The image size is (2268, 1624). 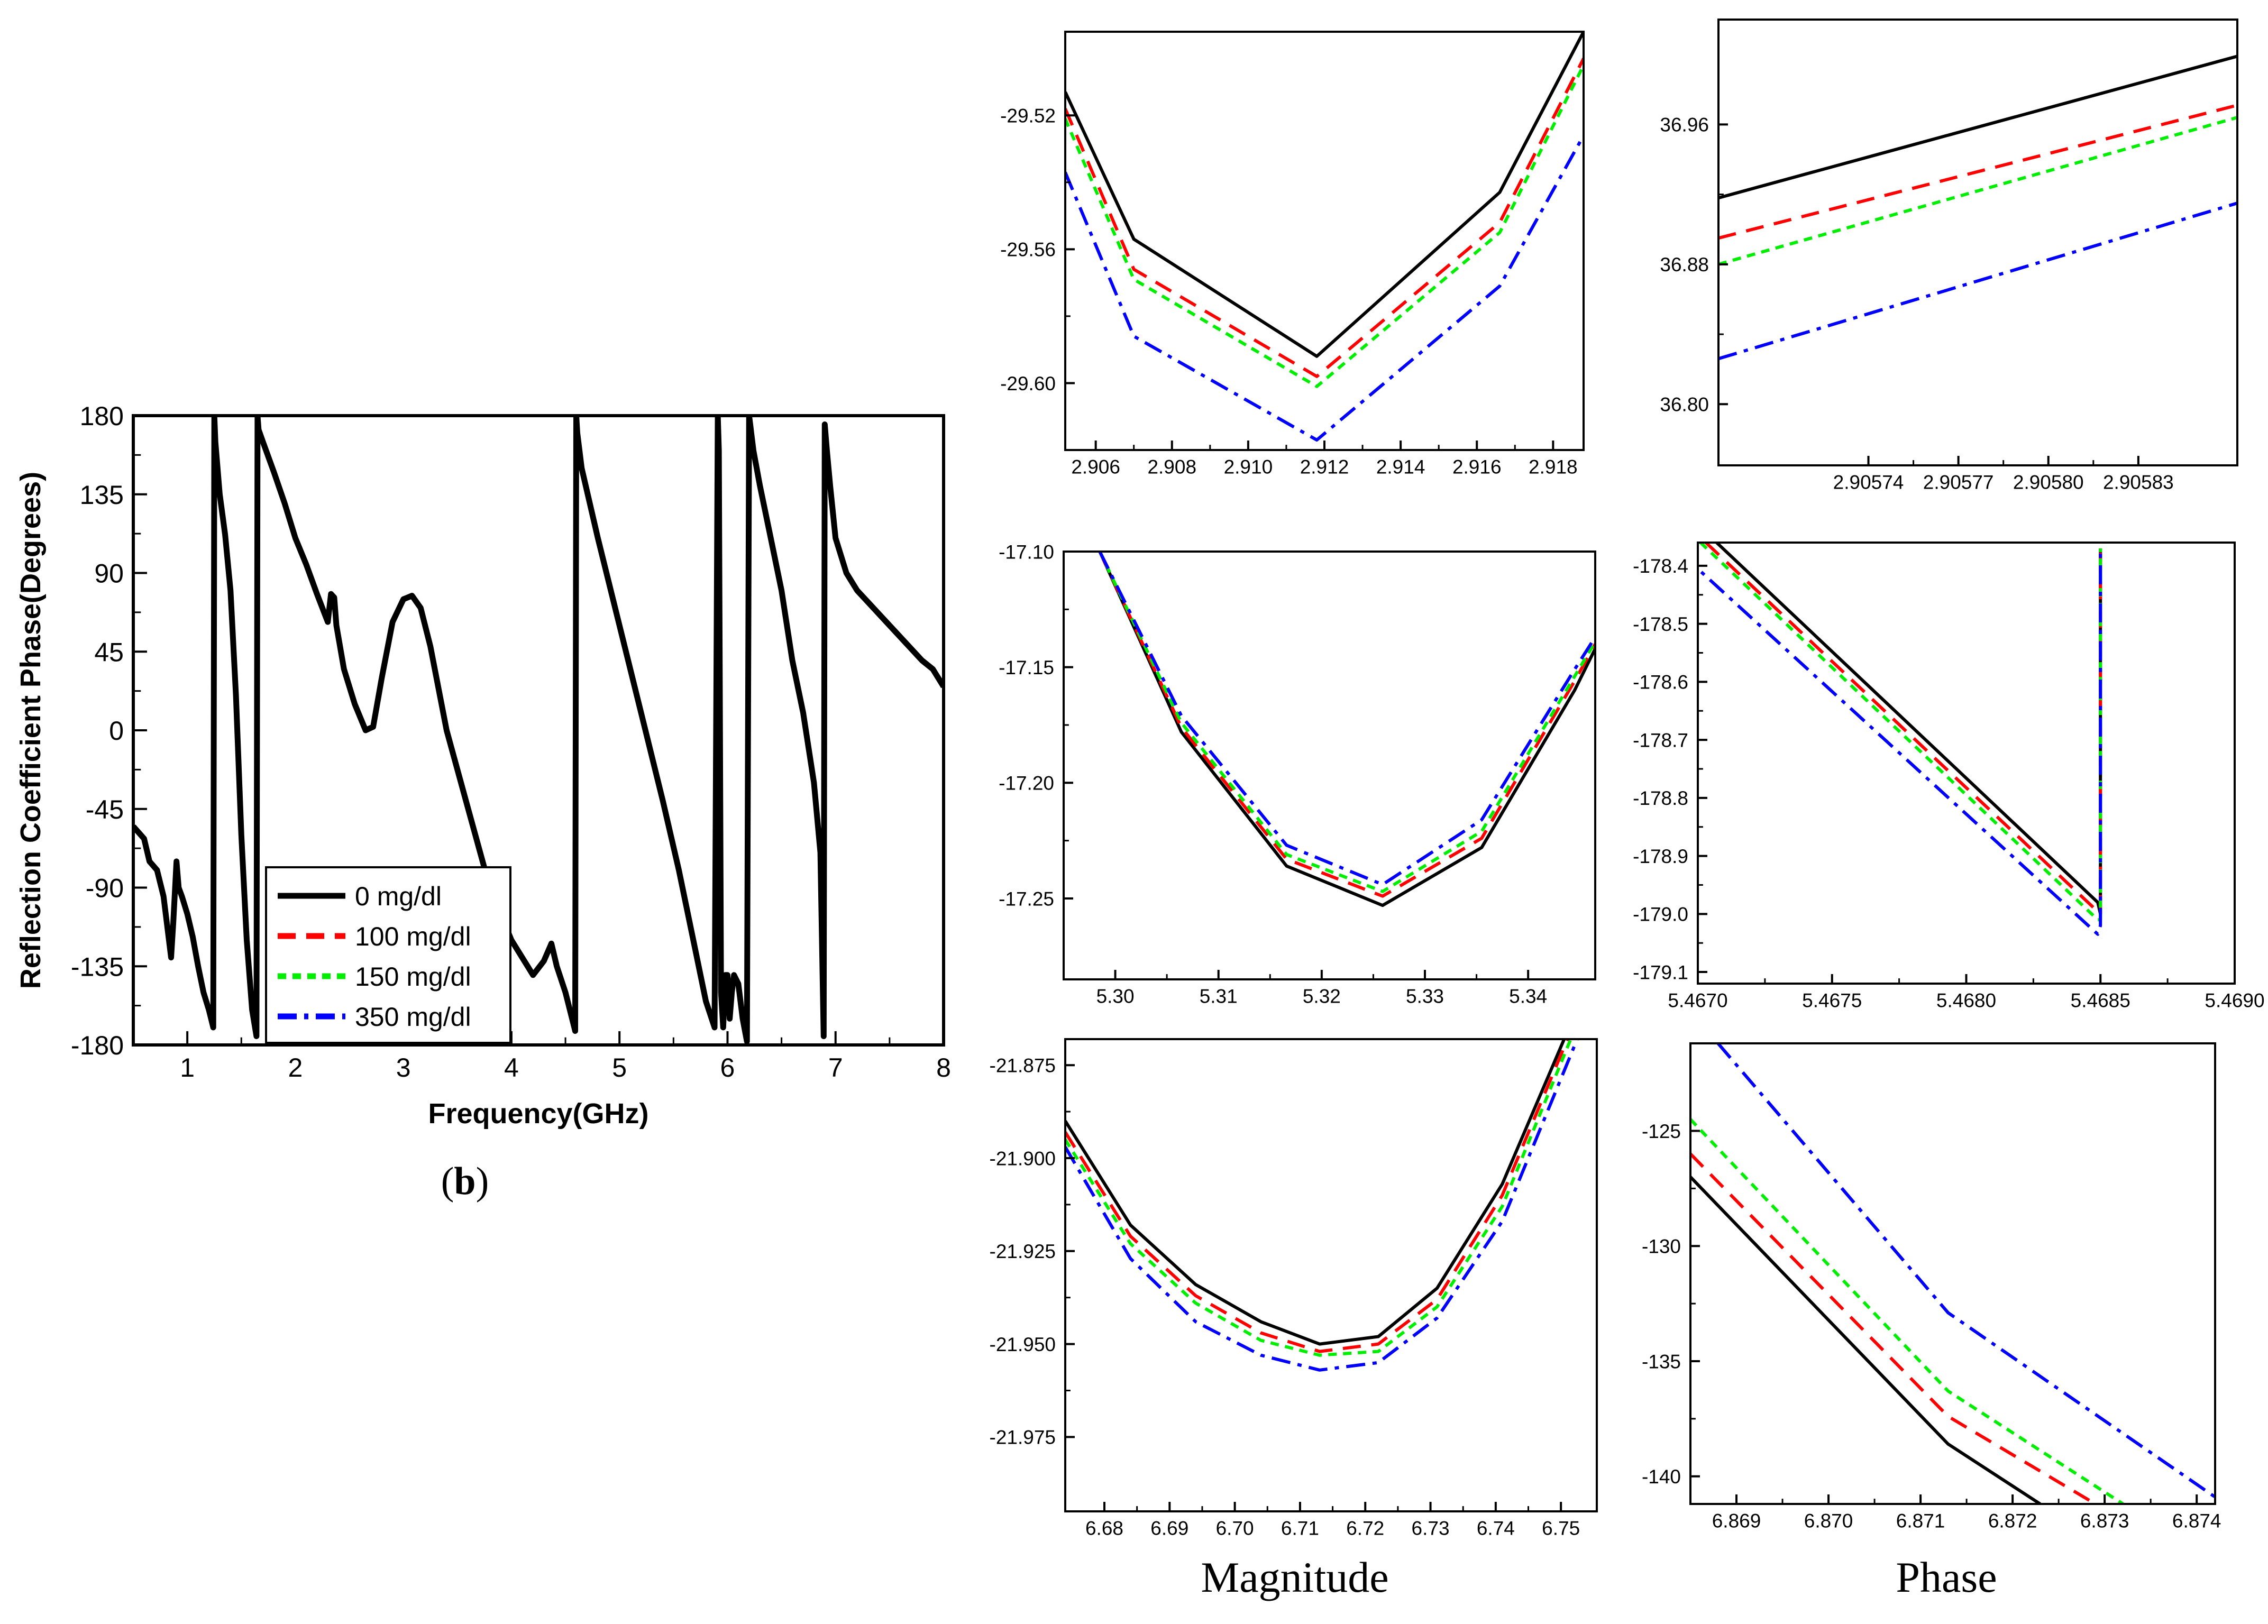 I want to click on y-tick-label: -29.56, so click(x=1028, y=250).